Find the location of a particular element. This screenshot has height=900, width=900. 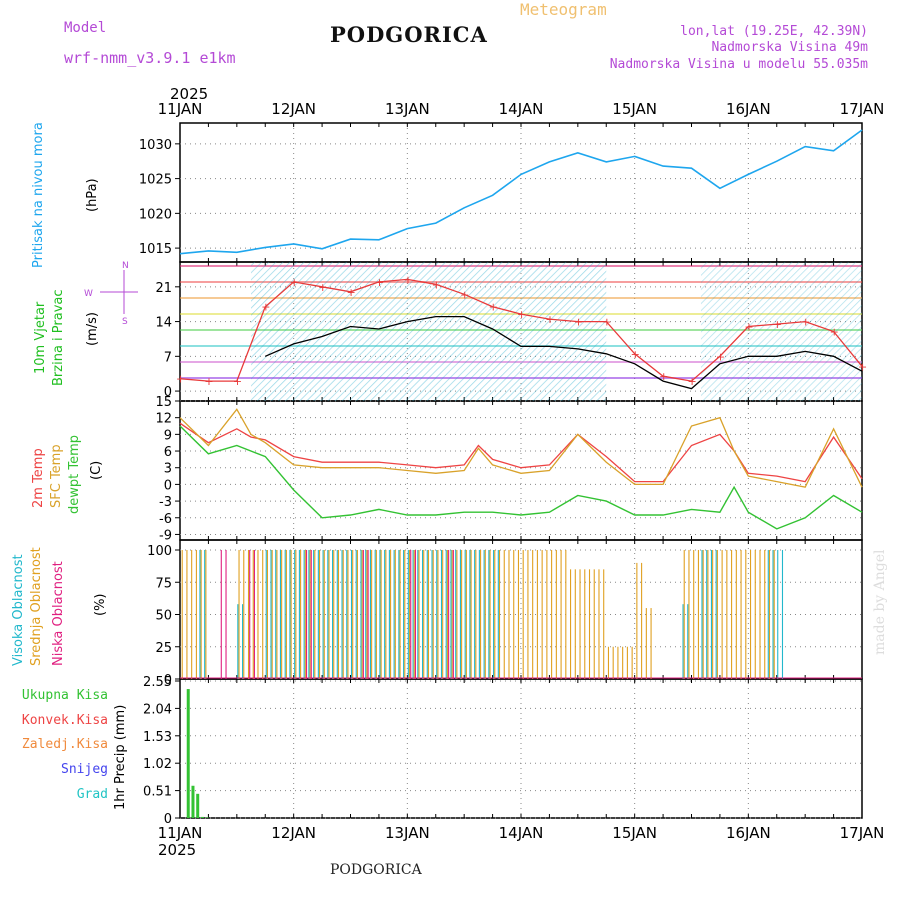

temp-dewpt-line is located at coordinates (521, 477).